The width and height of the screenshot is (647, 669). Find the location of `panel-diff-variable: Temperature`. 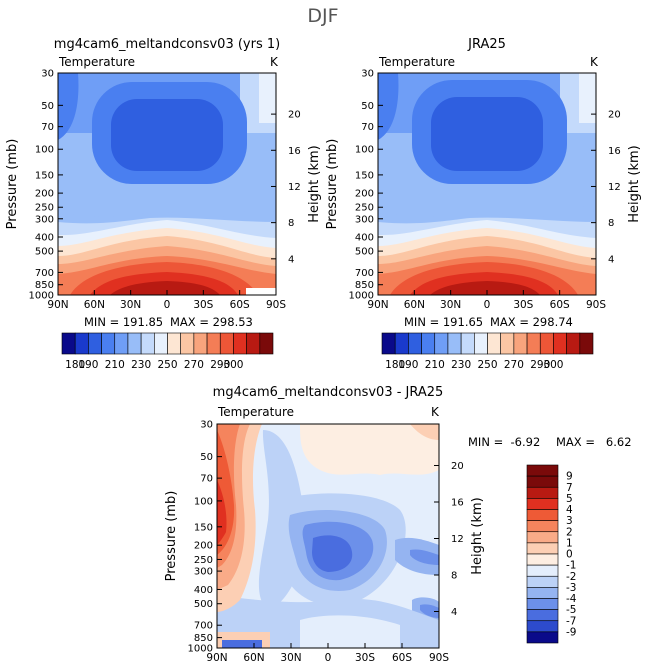

panel-diff-variable: Temperature is located at coordinates (255, 412).